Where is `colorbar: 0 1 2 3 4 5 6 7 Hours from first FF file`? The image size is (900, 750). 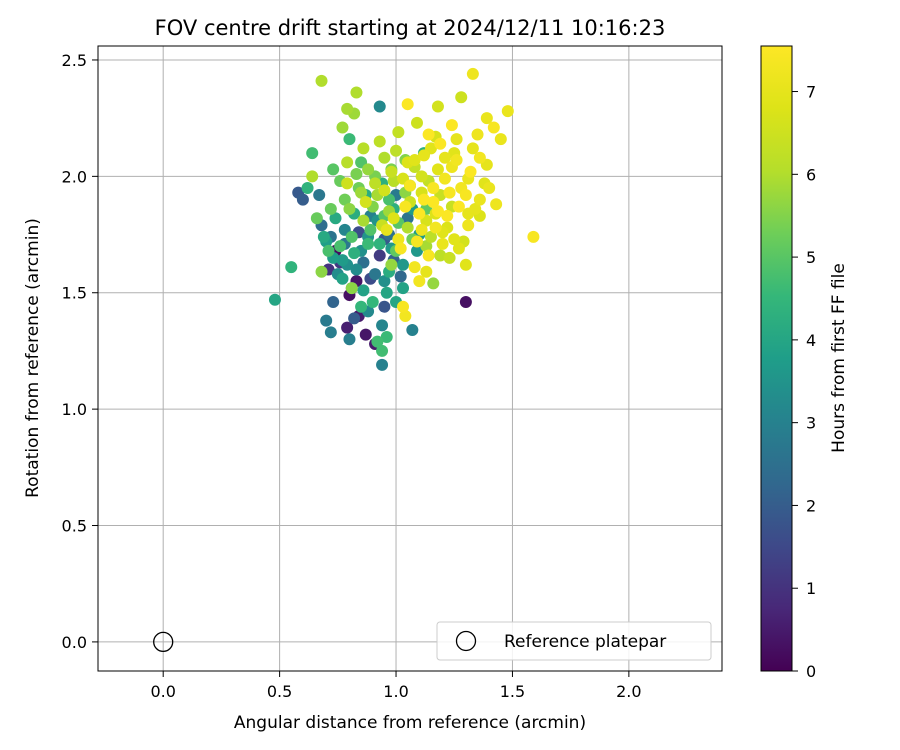 colorbar: 0 1 2 3 4 5 6 7 Hours from first FF file is located at coordinates (804, 363).